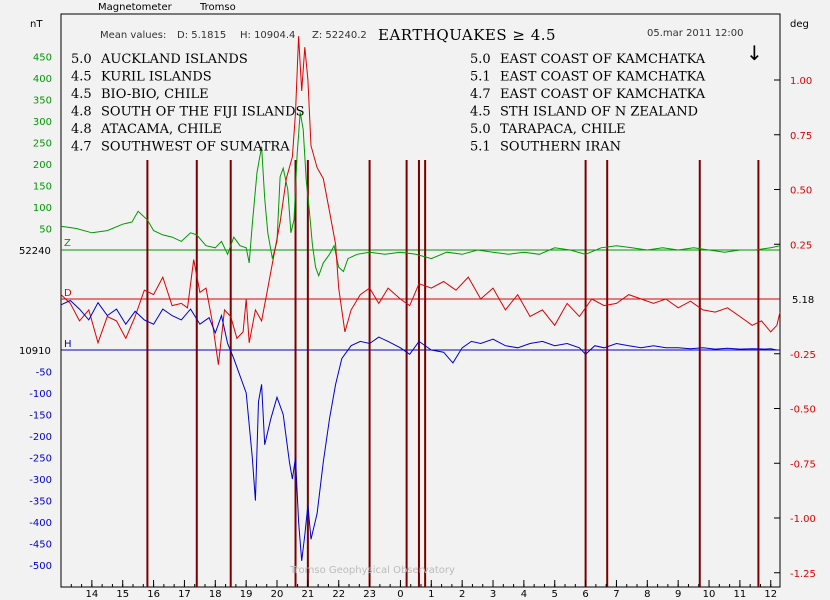 This screenshot has width=830, height=600. What do you see at coordinates (40, 394) in the screenshot?
I see `left-tick-label: -100` at bounding box center [40, 394].